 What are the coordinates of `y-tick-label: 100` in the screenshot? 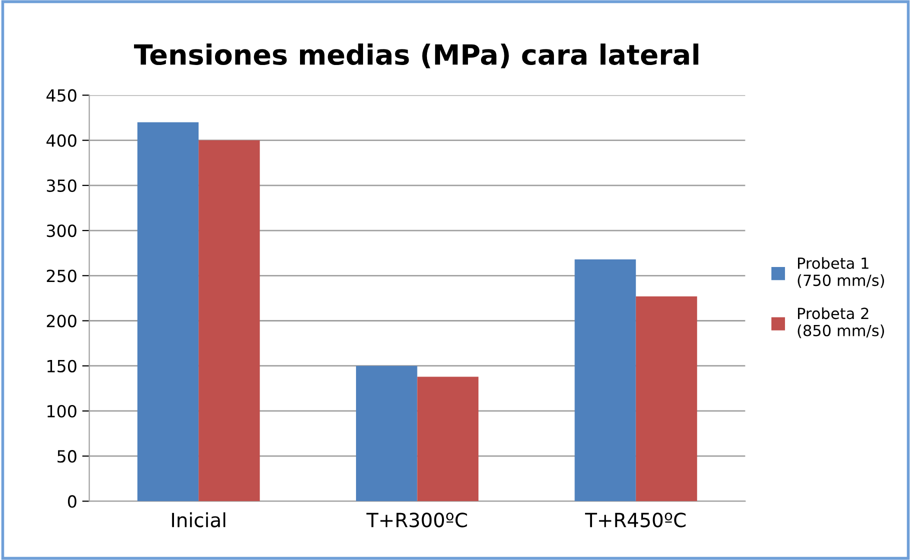 It's located at (61, 411).